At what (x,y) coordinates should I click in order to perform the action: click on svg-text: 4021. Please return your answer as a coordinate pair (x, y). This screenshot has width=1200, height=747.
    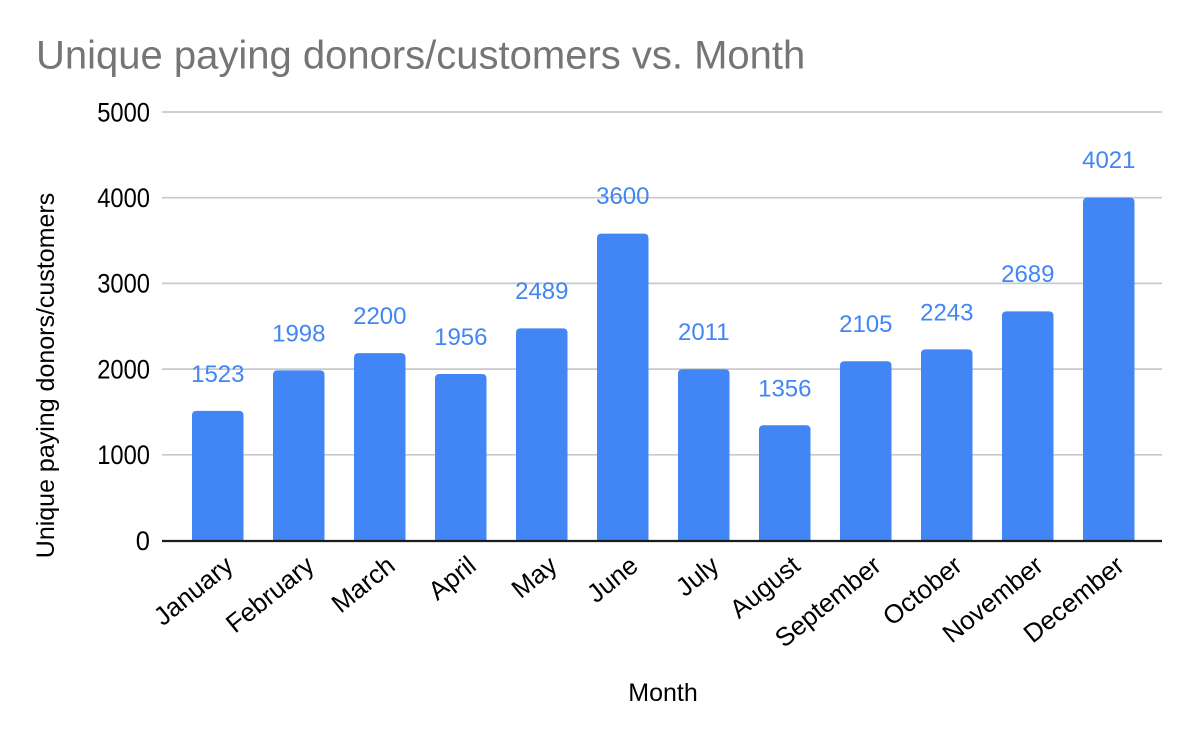
    Looking at the image, I should click on (1108, 160).